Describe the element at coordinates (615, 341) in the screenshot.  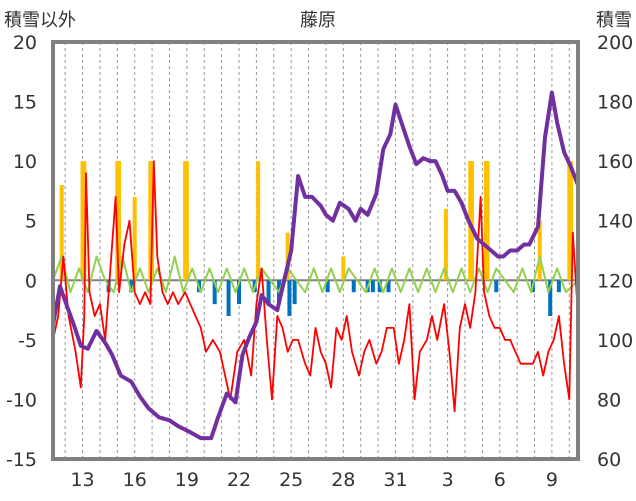
I see `right-tick-label: 100` at that location.